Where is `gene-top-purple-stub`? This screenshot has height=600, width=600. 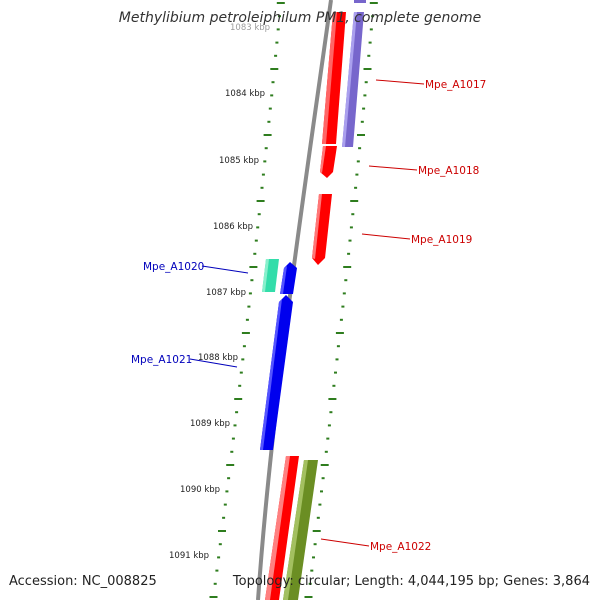
gene-top-purple-stub is located at coordinates (360, 1).